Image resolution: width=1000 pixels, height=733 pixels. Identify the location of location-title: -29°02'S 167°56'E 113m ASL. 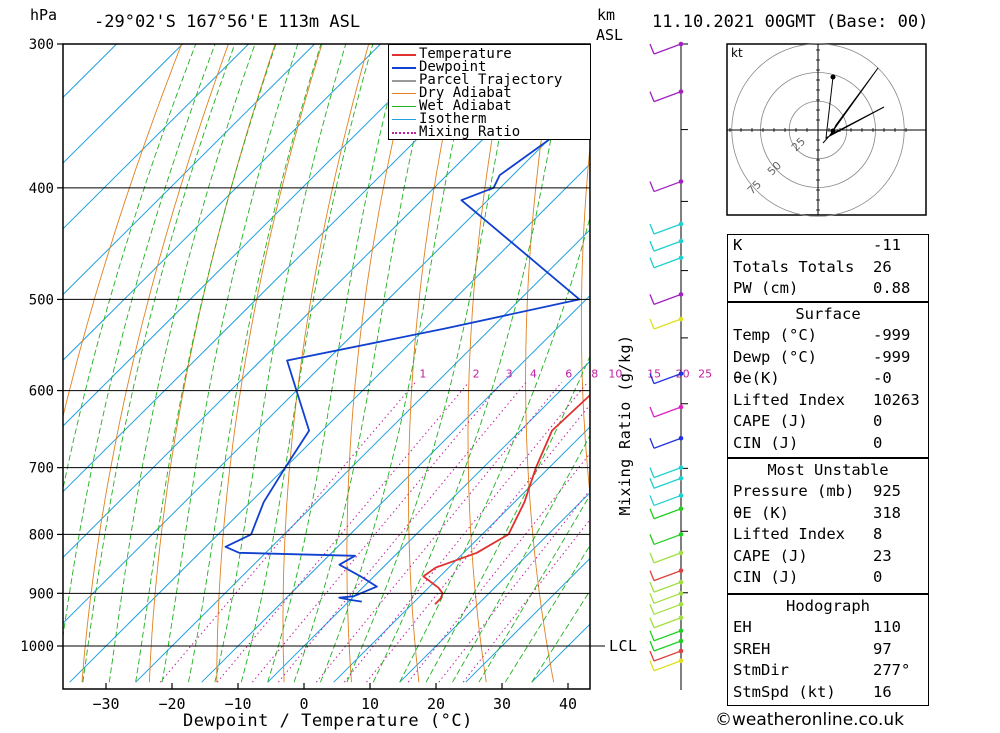
(227, 22).